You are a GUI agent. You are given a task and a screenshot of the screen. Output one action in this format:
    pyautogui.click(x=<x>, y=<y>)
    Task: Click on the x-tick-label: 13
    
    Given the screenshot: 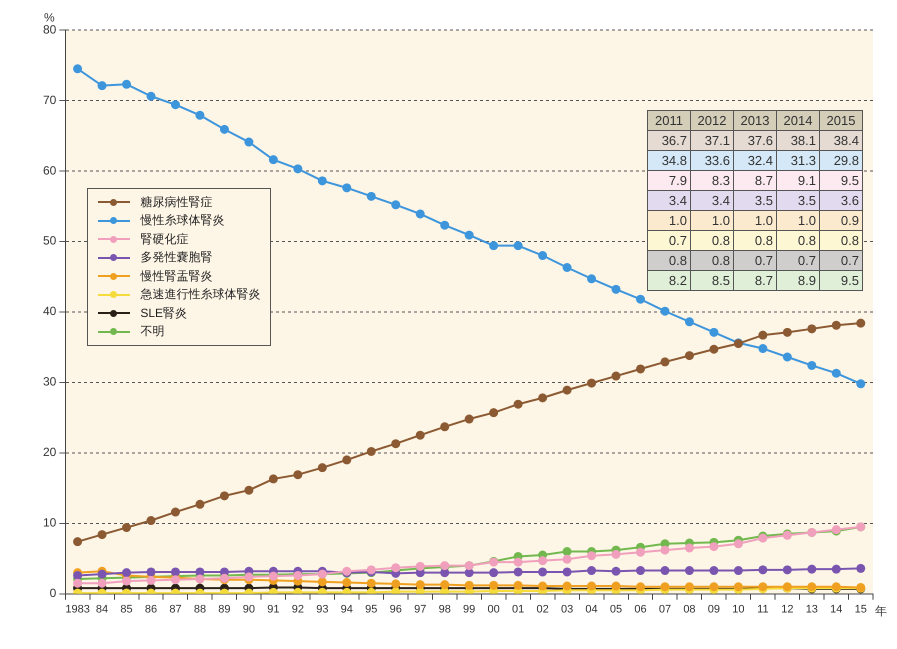 What is the action you would take?
    pyautogui.click(x=812, y=609)
    